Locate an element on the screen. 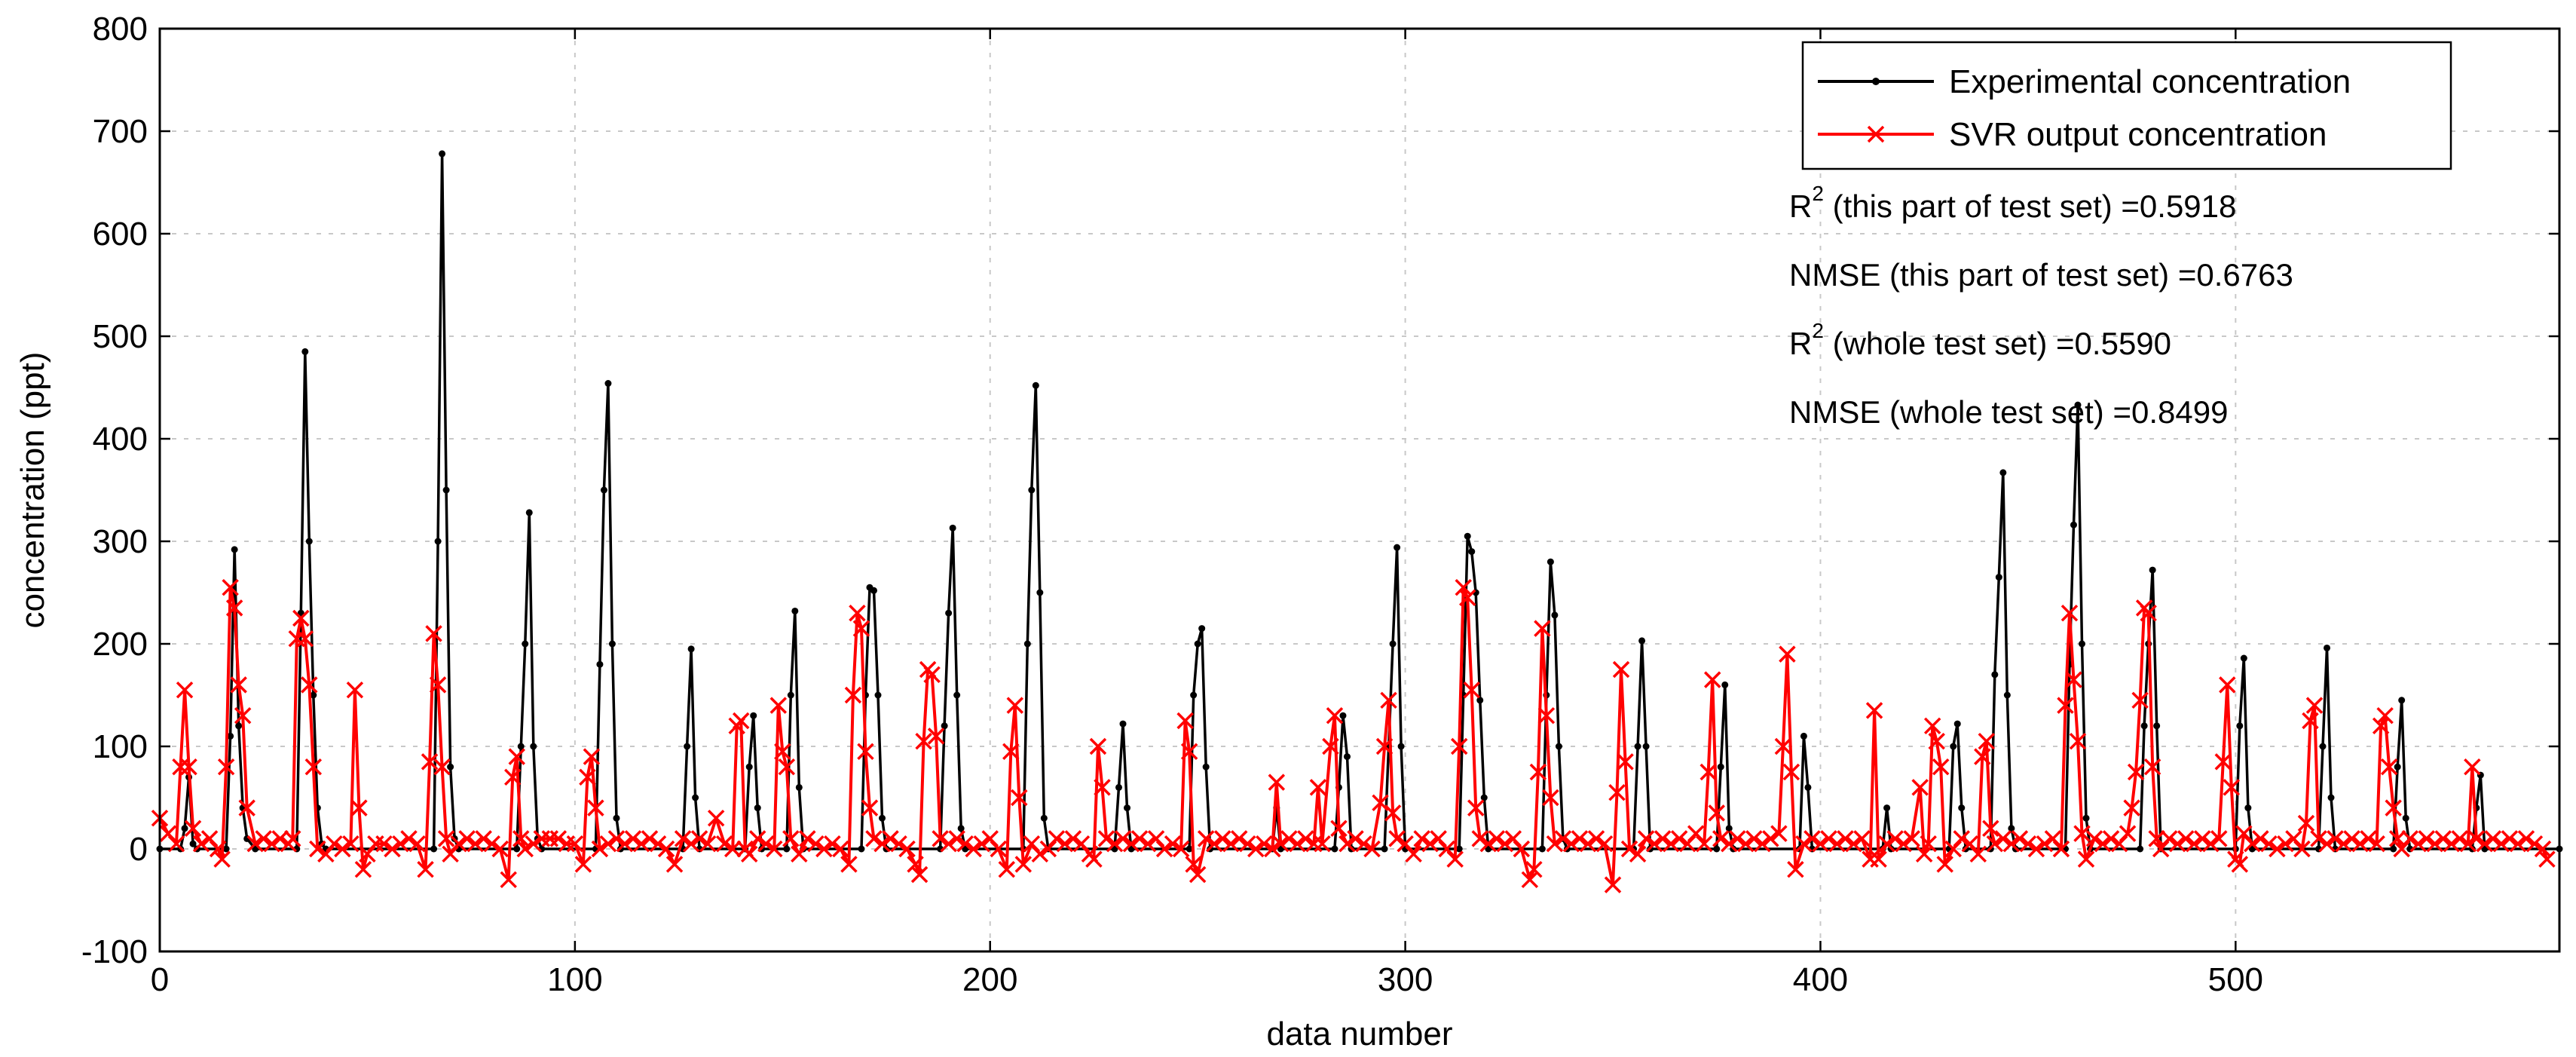  legend-entry: SVR output concentration is located at coordinates (2072, 134).